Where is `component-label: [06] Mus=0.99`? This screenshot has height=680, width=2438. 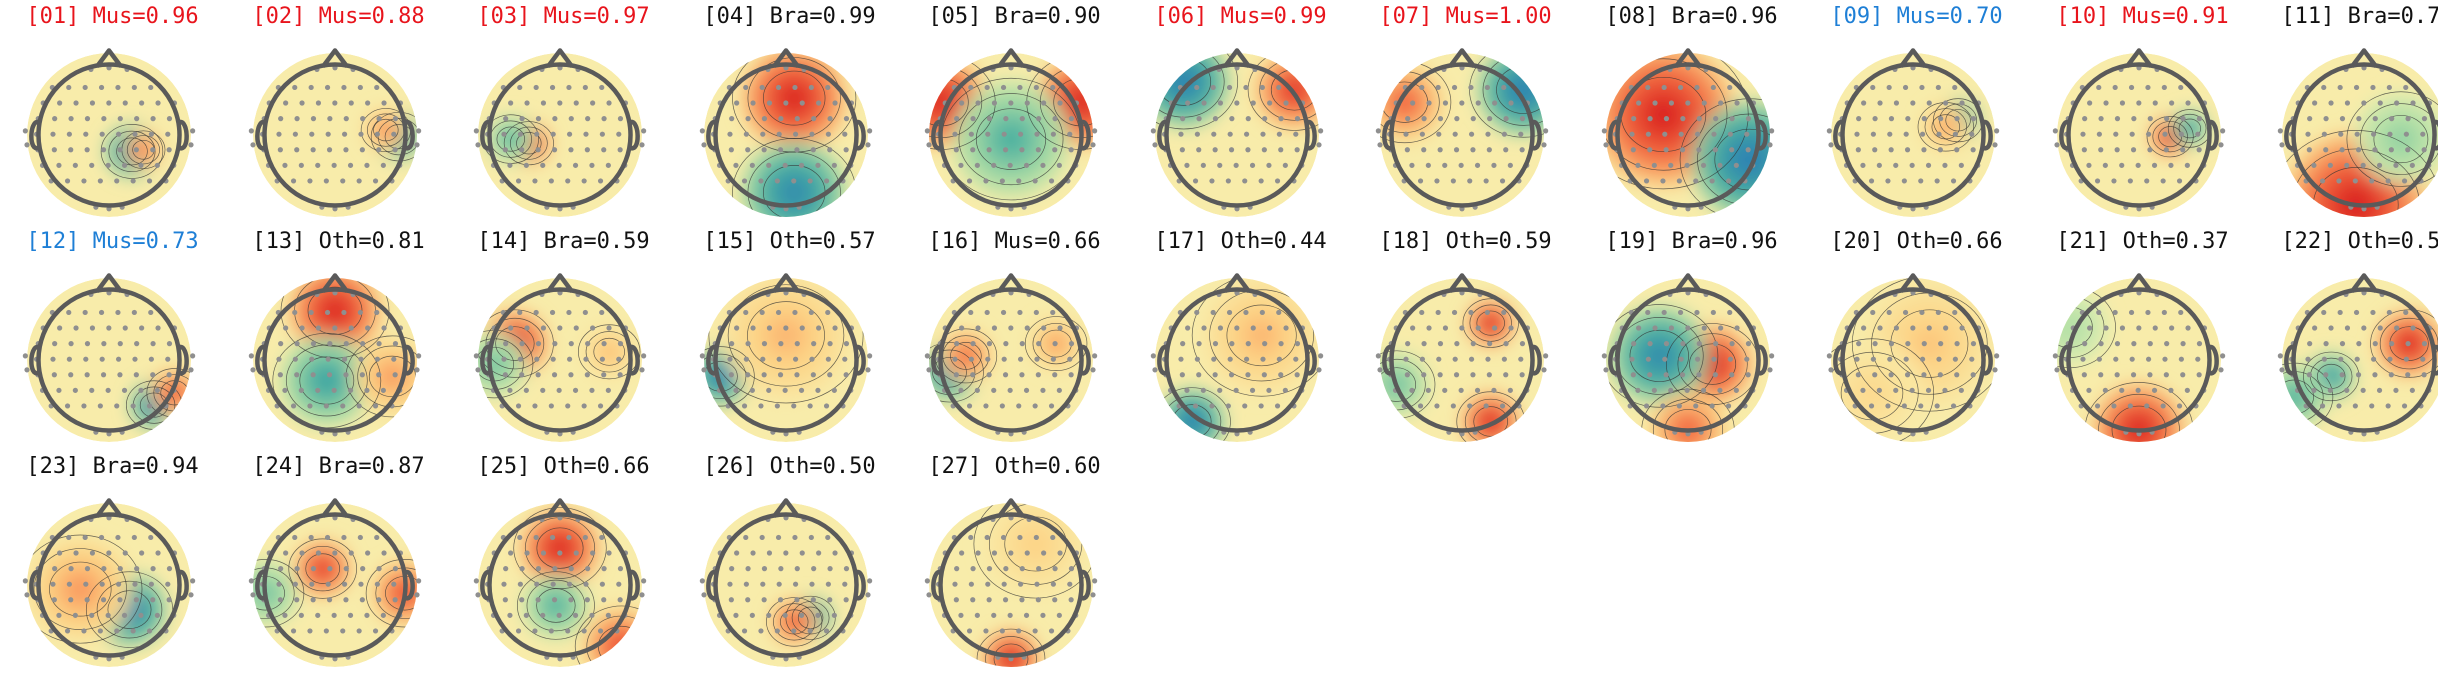
component-label: [06] Mus=0.99 is located at coordinates (1240, 19).